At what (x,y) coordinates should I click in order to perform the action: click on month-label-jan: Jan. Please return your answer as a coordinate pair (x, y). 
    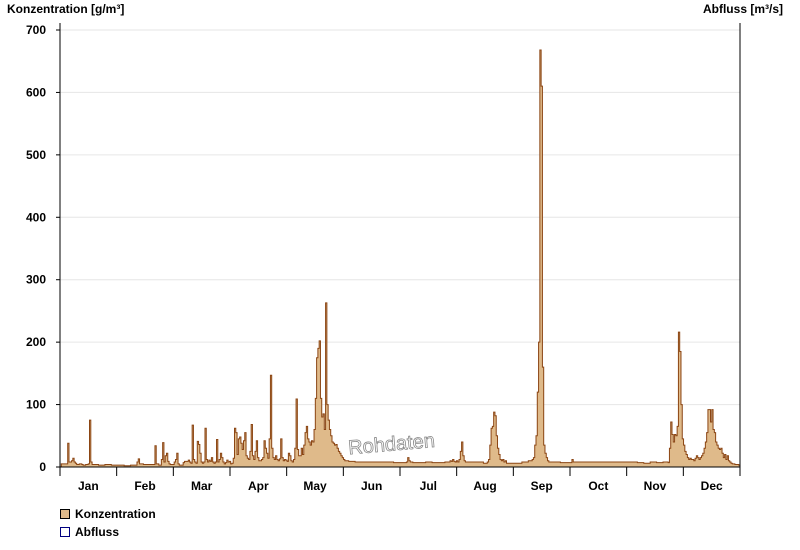
    Looking at the image, I should click on (88, 486).